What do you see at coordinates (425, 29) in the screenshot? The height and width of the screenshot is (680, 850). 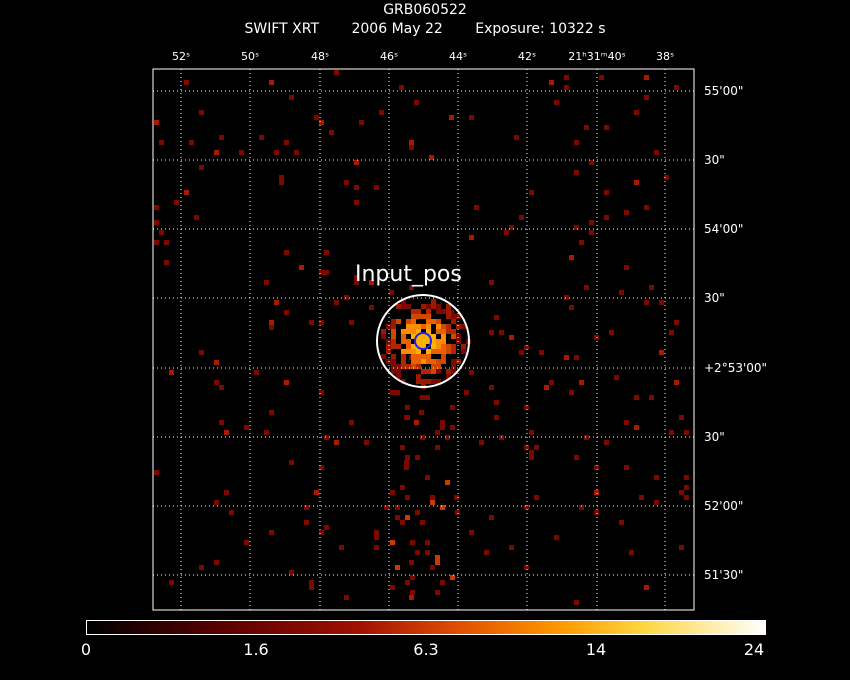 I see `image-subtitle: SWIFT XRT 2006 May 22 Exposure: 10322 s` at bounding box center [425, 29].